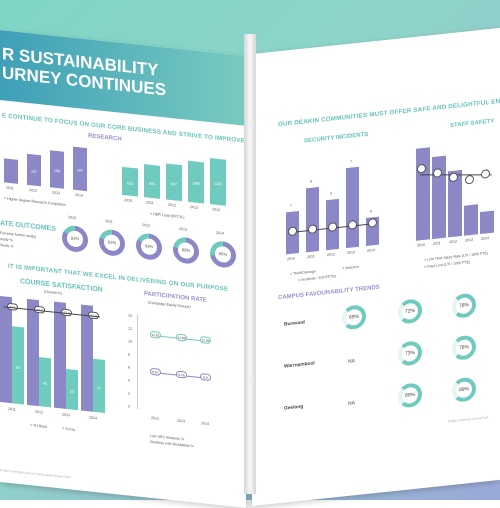  What do you see at coordinates (312, 219) in the screenshot?
I see `security-bar` at bounding box center [312, 219].